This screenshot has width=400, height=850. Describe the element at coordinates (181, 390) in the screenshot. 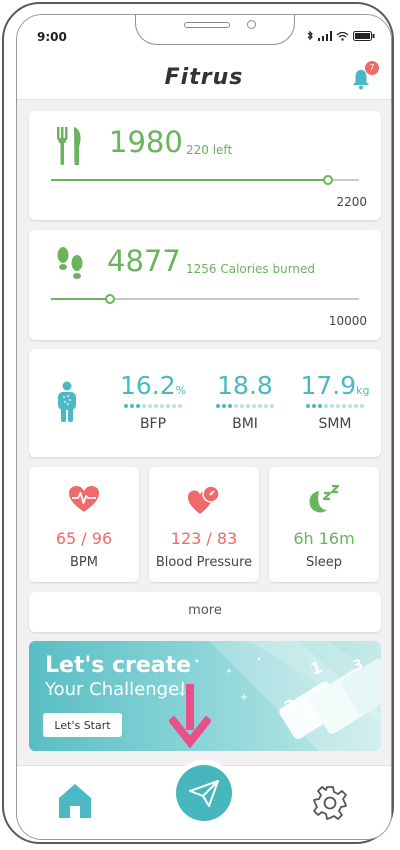

I see `bfp-unit: %` at that location.